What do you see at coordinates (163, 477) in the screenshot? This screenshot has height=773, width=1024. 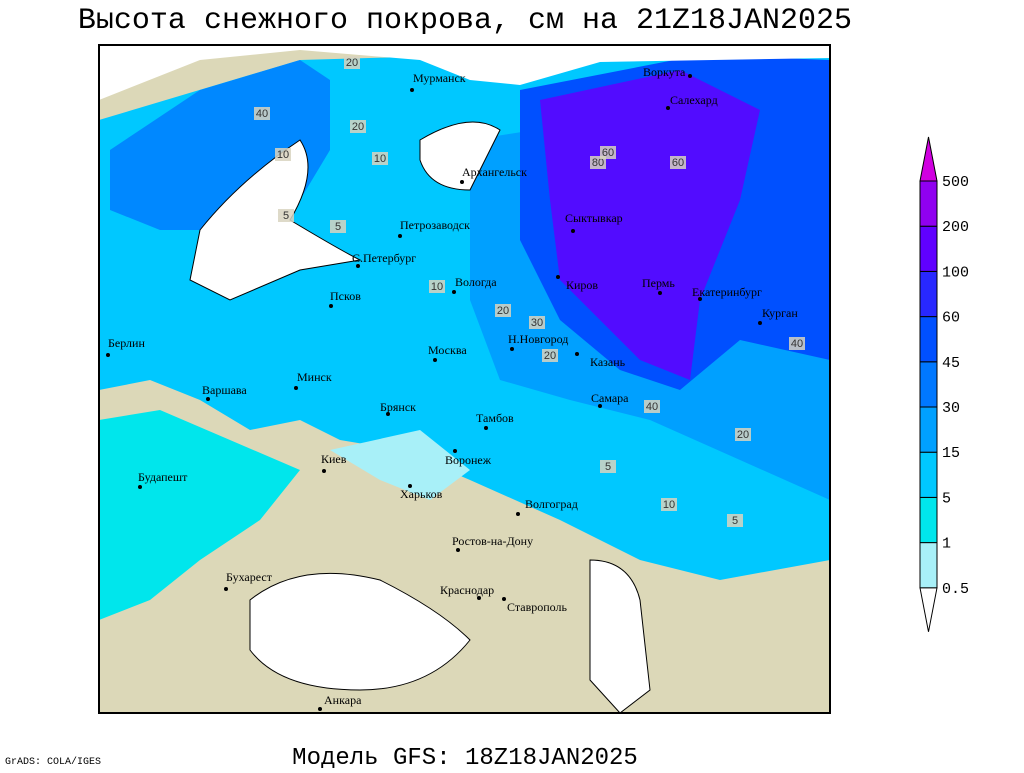 I see `city-label: Будапешт` at bounding box center [163, 477].